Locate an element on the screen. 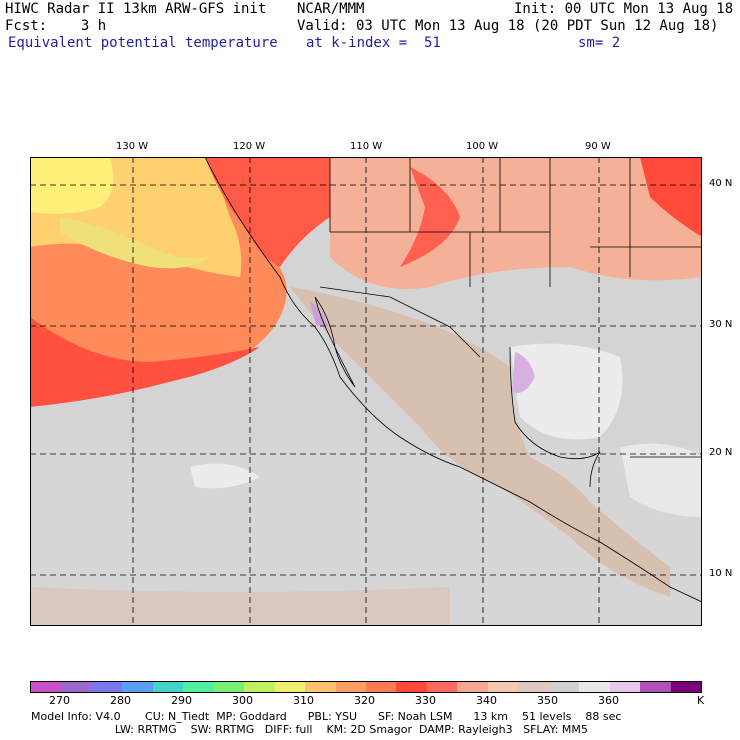 The image size is (740, 740). header-agency: NCAR/MMM is located at coordinates (331, 9).